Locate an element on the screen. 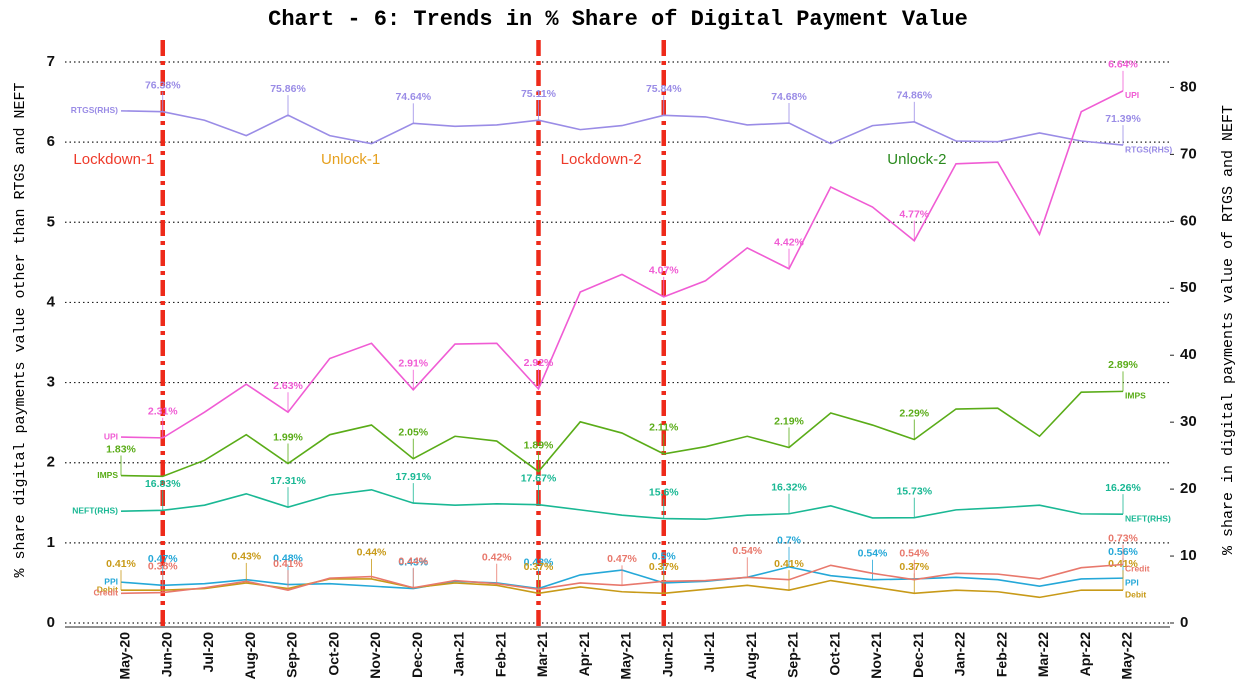 The width and height of the screenshot is (1245, 691). y2-tick-label: 0 is located at coordinates (1184, 622).